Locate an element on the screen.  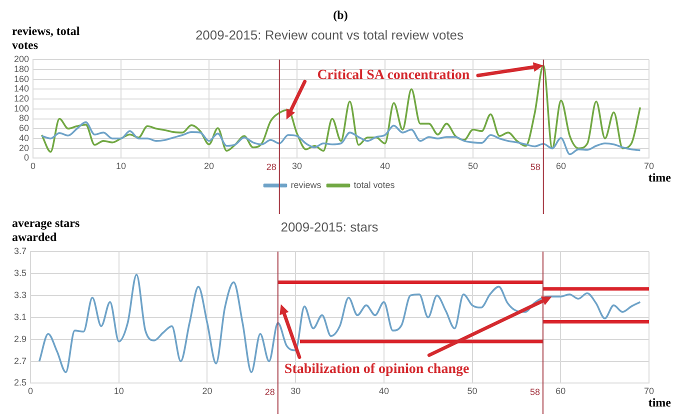
y-tick-label: 40 is located at coordinates (24, 137).